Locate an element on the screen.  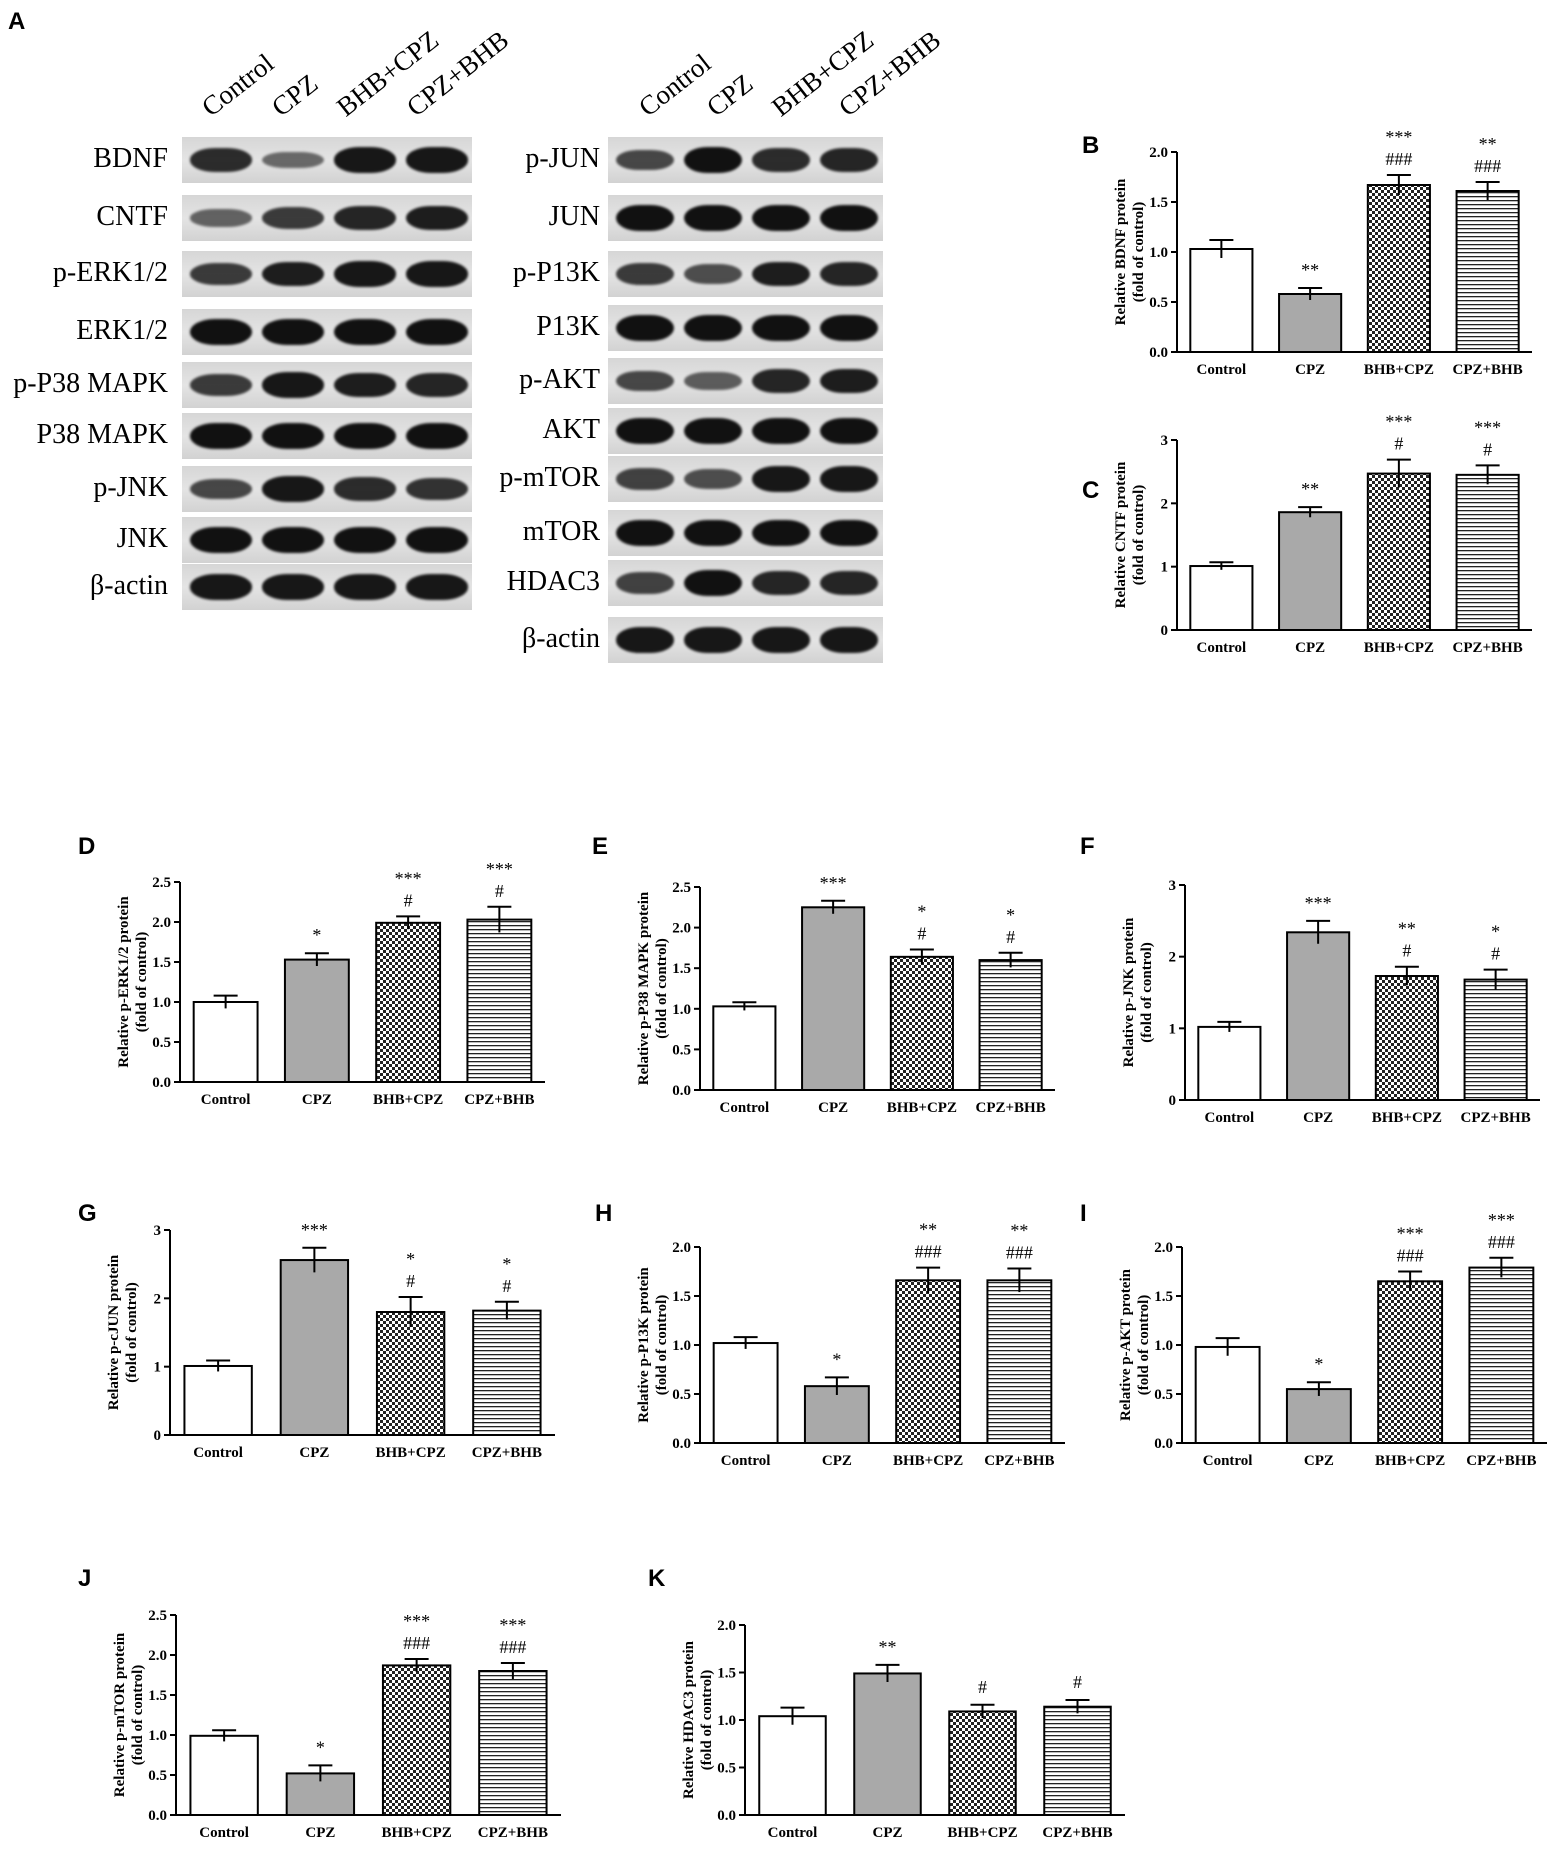
y-tick-label: 2.5 is located at coordinates (157, 1616).